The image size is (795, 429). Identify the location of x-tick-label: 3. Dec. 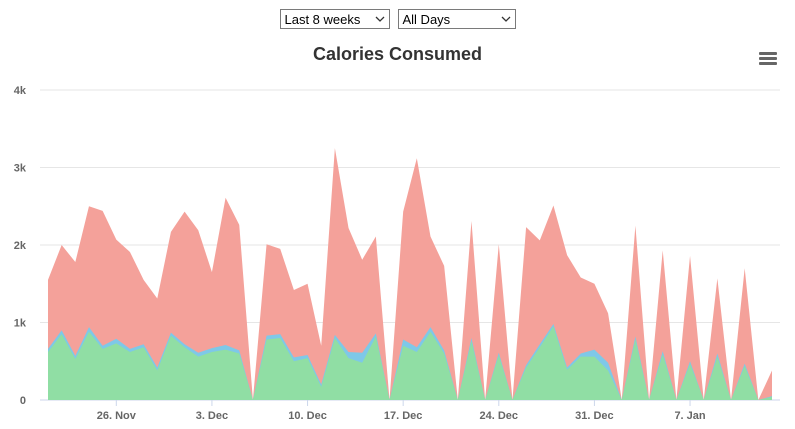
(212, 416).